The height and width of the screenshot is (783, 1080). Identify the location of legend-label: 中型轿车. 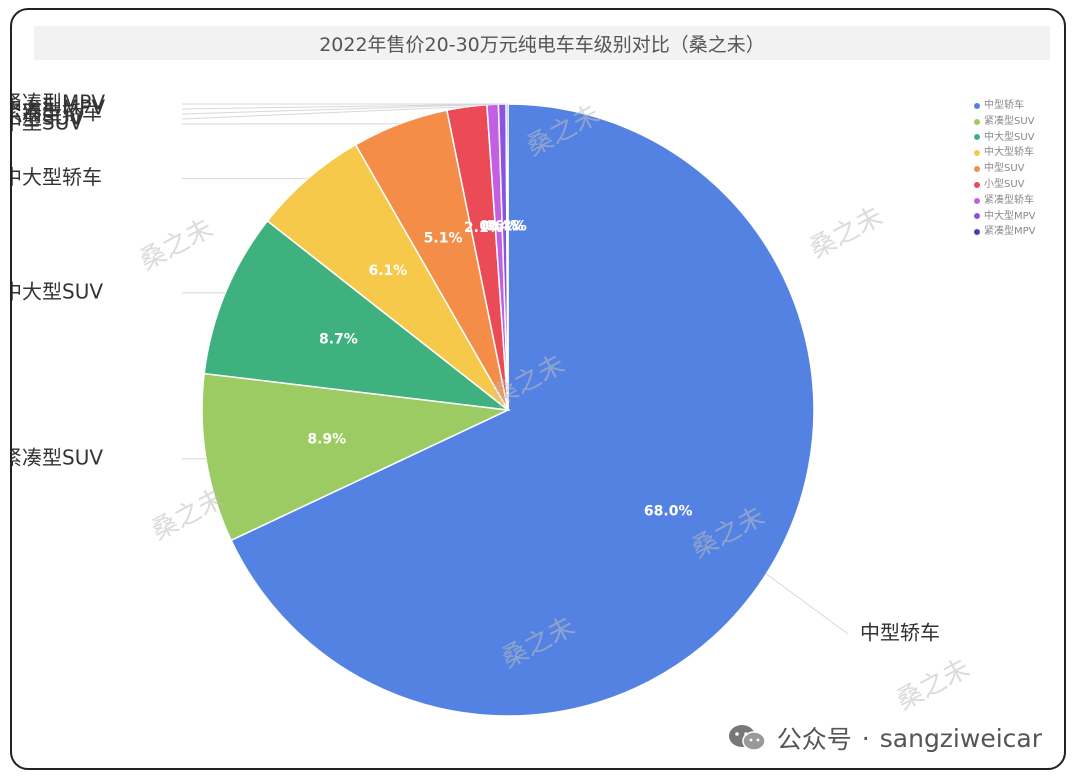
(1004, 105).